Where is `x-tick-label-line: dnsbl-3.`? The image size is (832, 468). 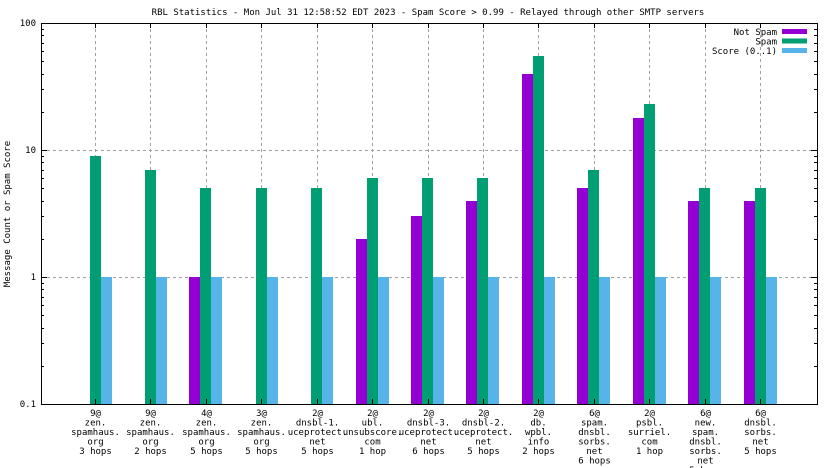 x-tick-label-line: dnsbl-3. is located at coordinates (428, 424).